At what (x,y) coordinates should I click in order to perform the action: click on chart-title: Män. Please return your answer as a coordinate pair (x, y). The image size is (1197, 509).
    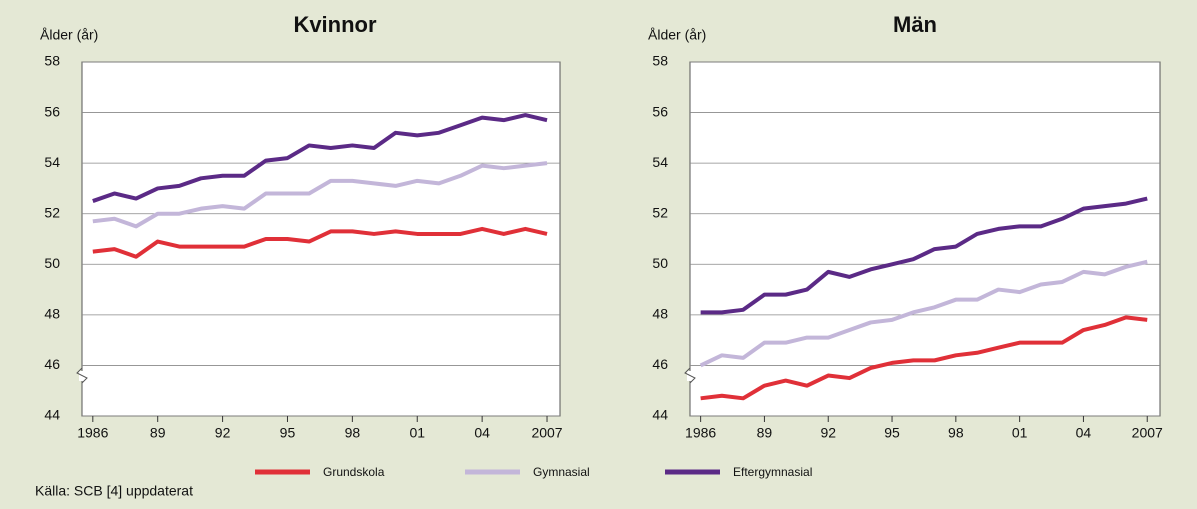
    Looking at the image, I should click on (915, 24).